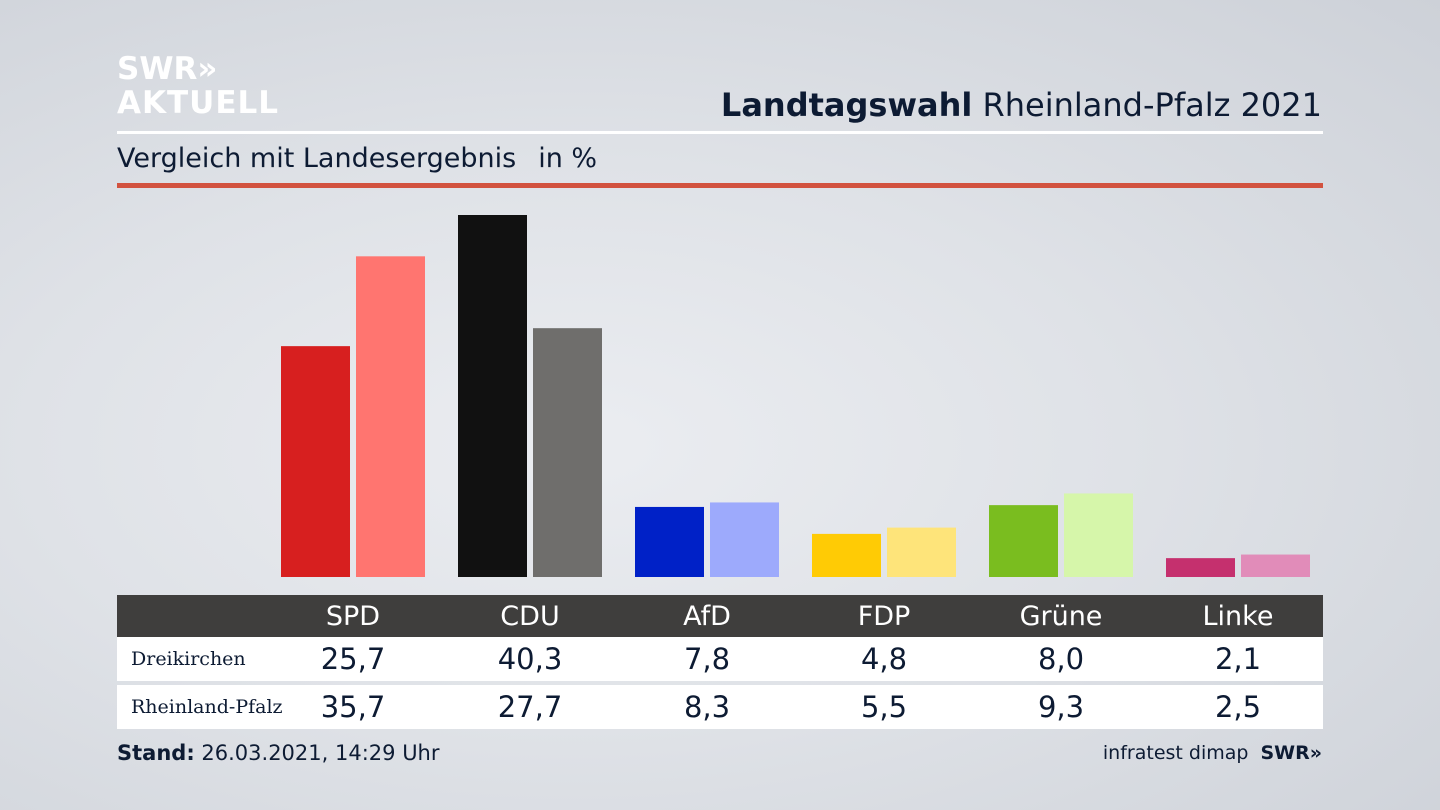 This screenshot has width=1440, height=810. I want to click on party-header: Linke, so click(1238, 616).